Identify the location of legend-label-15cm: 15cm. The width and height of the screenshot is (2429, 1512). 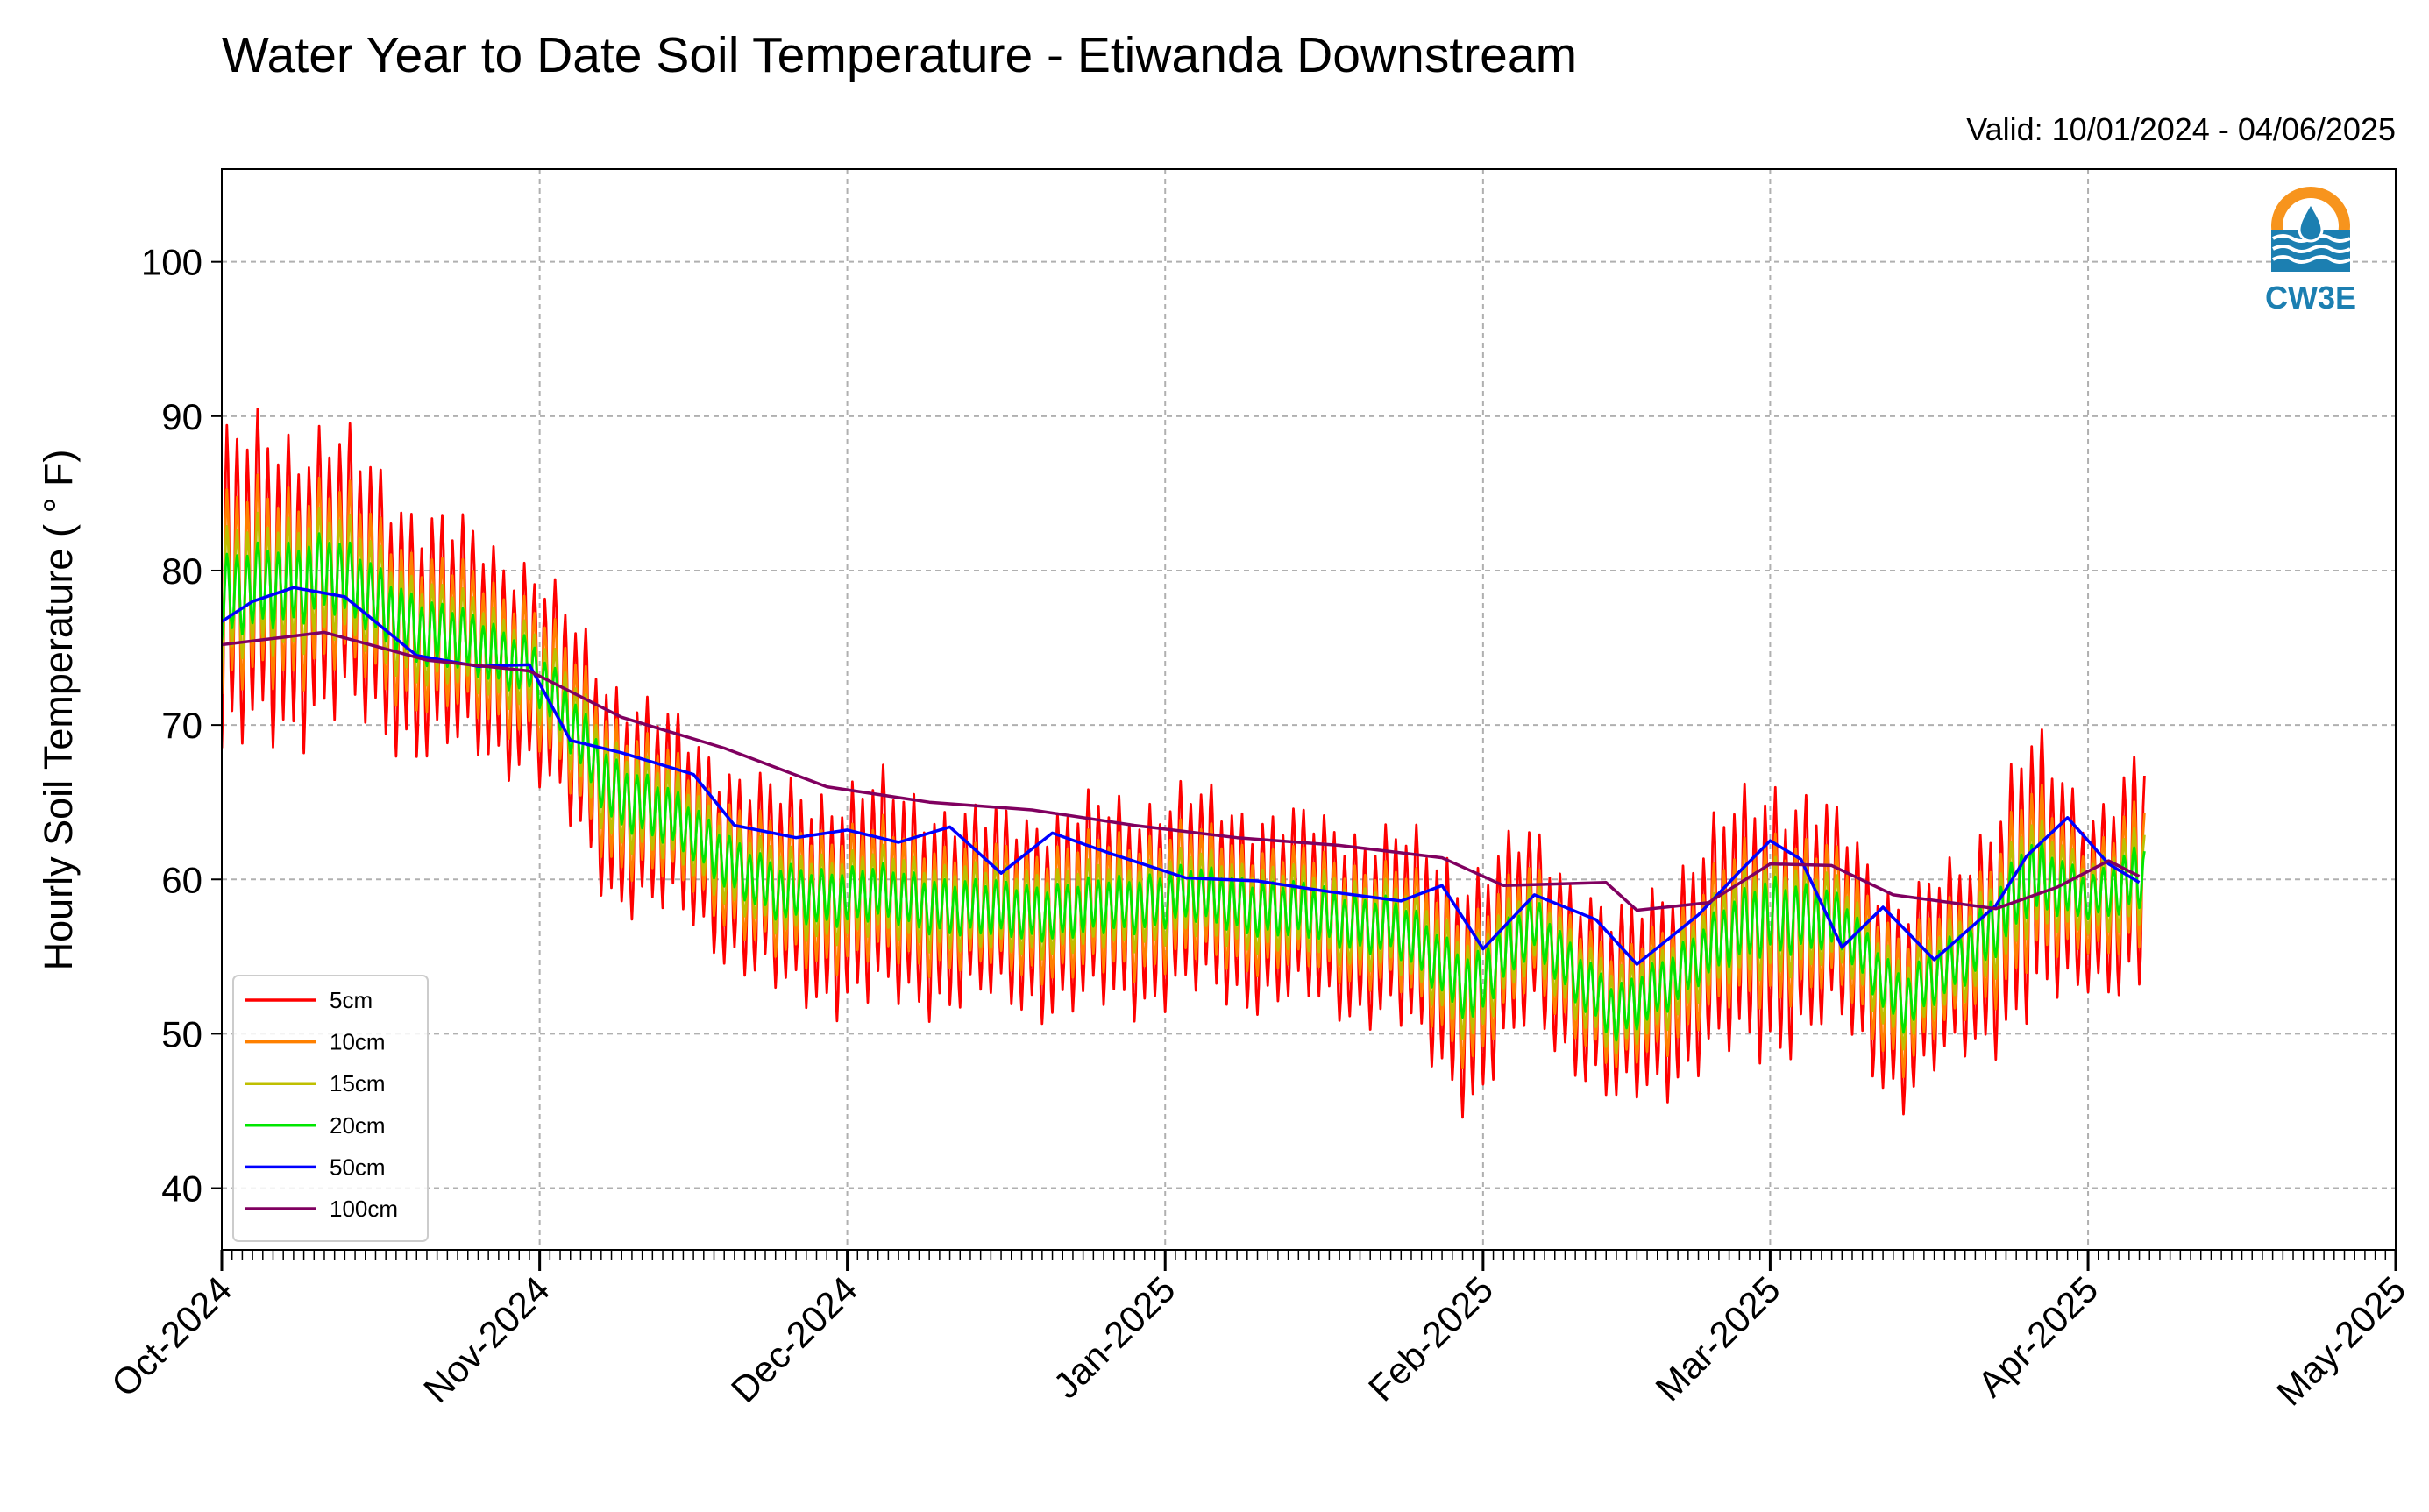
(358, 1083).